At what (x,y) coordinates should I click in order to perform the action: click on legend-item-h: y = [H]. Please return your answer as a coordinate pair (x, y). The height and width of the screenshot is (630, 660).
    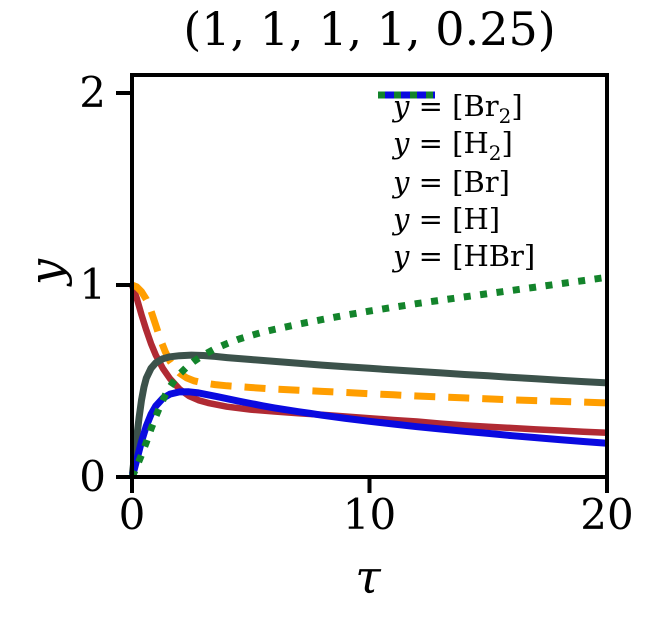
    Looking at the image, I should click on (456, 164).